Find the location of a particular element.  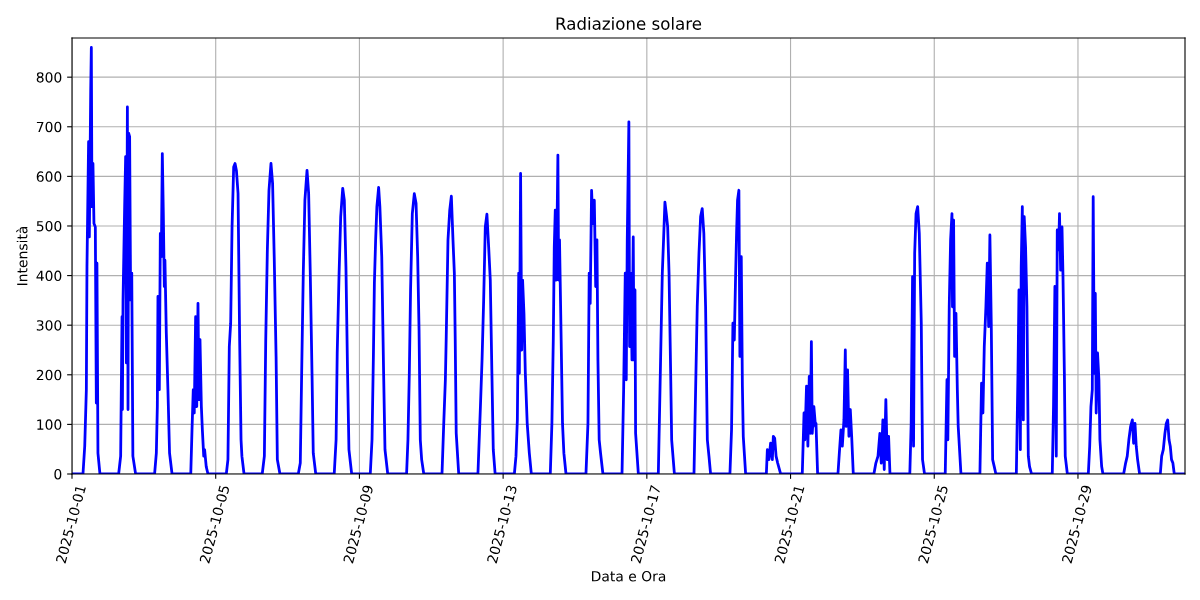

y-tick-label: 100 is located at coordinates (49, 424).